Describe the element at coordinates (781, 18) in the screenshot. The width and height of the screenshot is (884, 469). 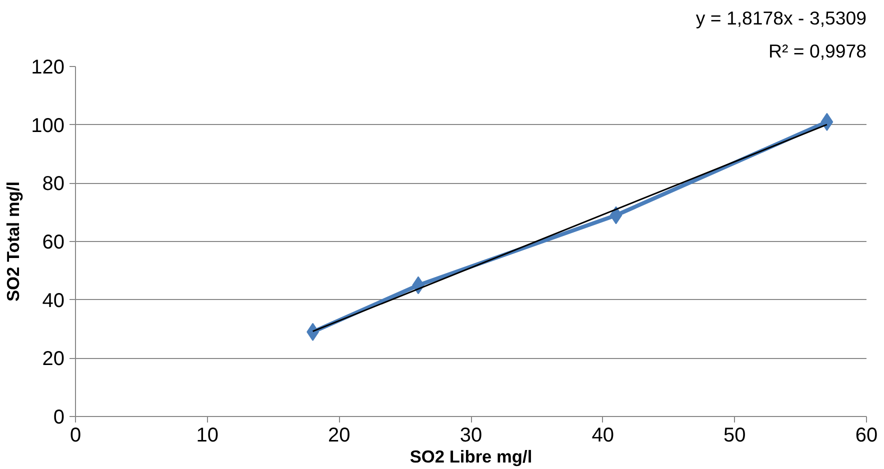
I see `text: y = 1,8178x - 3,5309` at that location.